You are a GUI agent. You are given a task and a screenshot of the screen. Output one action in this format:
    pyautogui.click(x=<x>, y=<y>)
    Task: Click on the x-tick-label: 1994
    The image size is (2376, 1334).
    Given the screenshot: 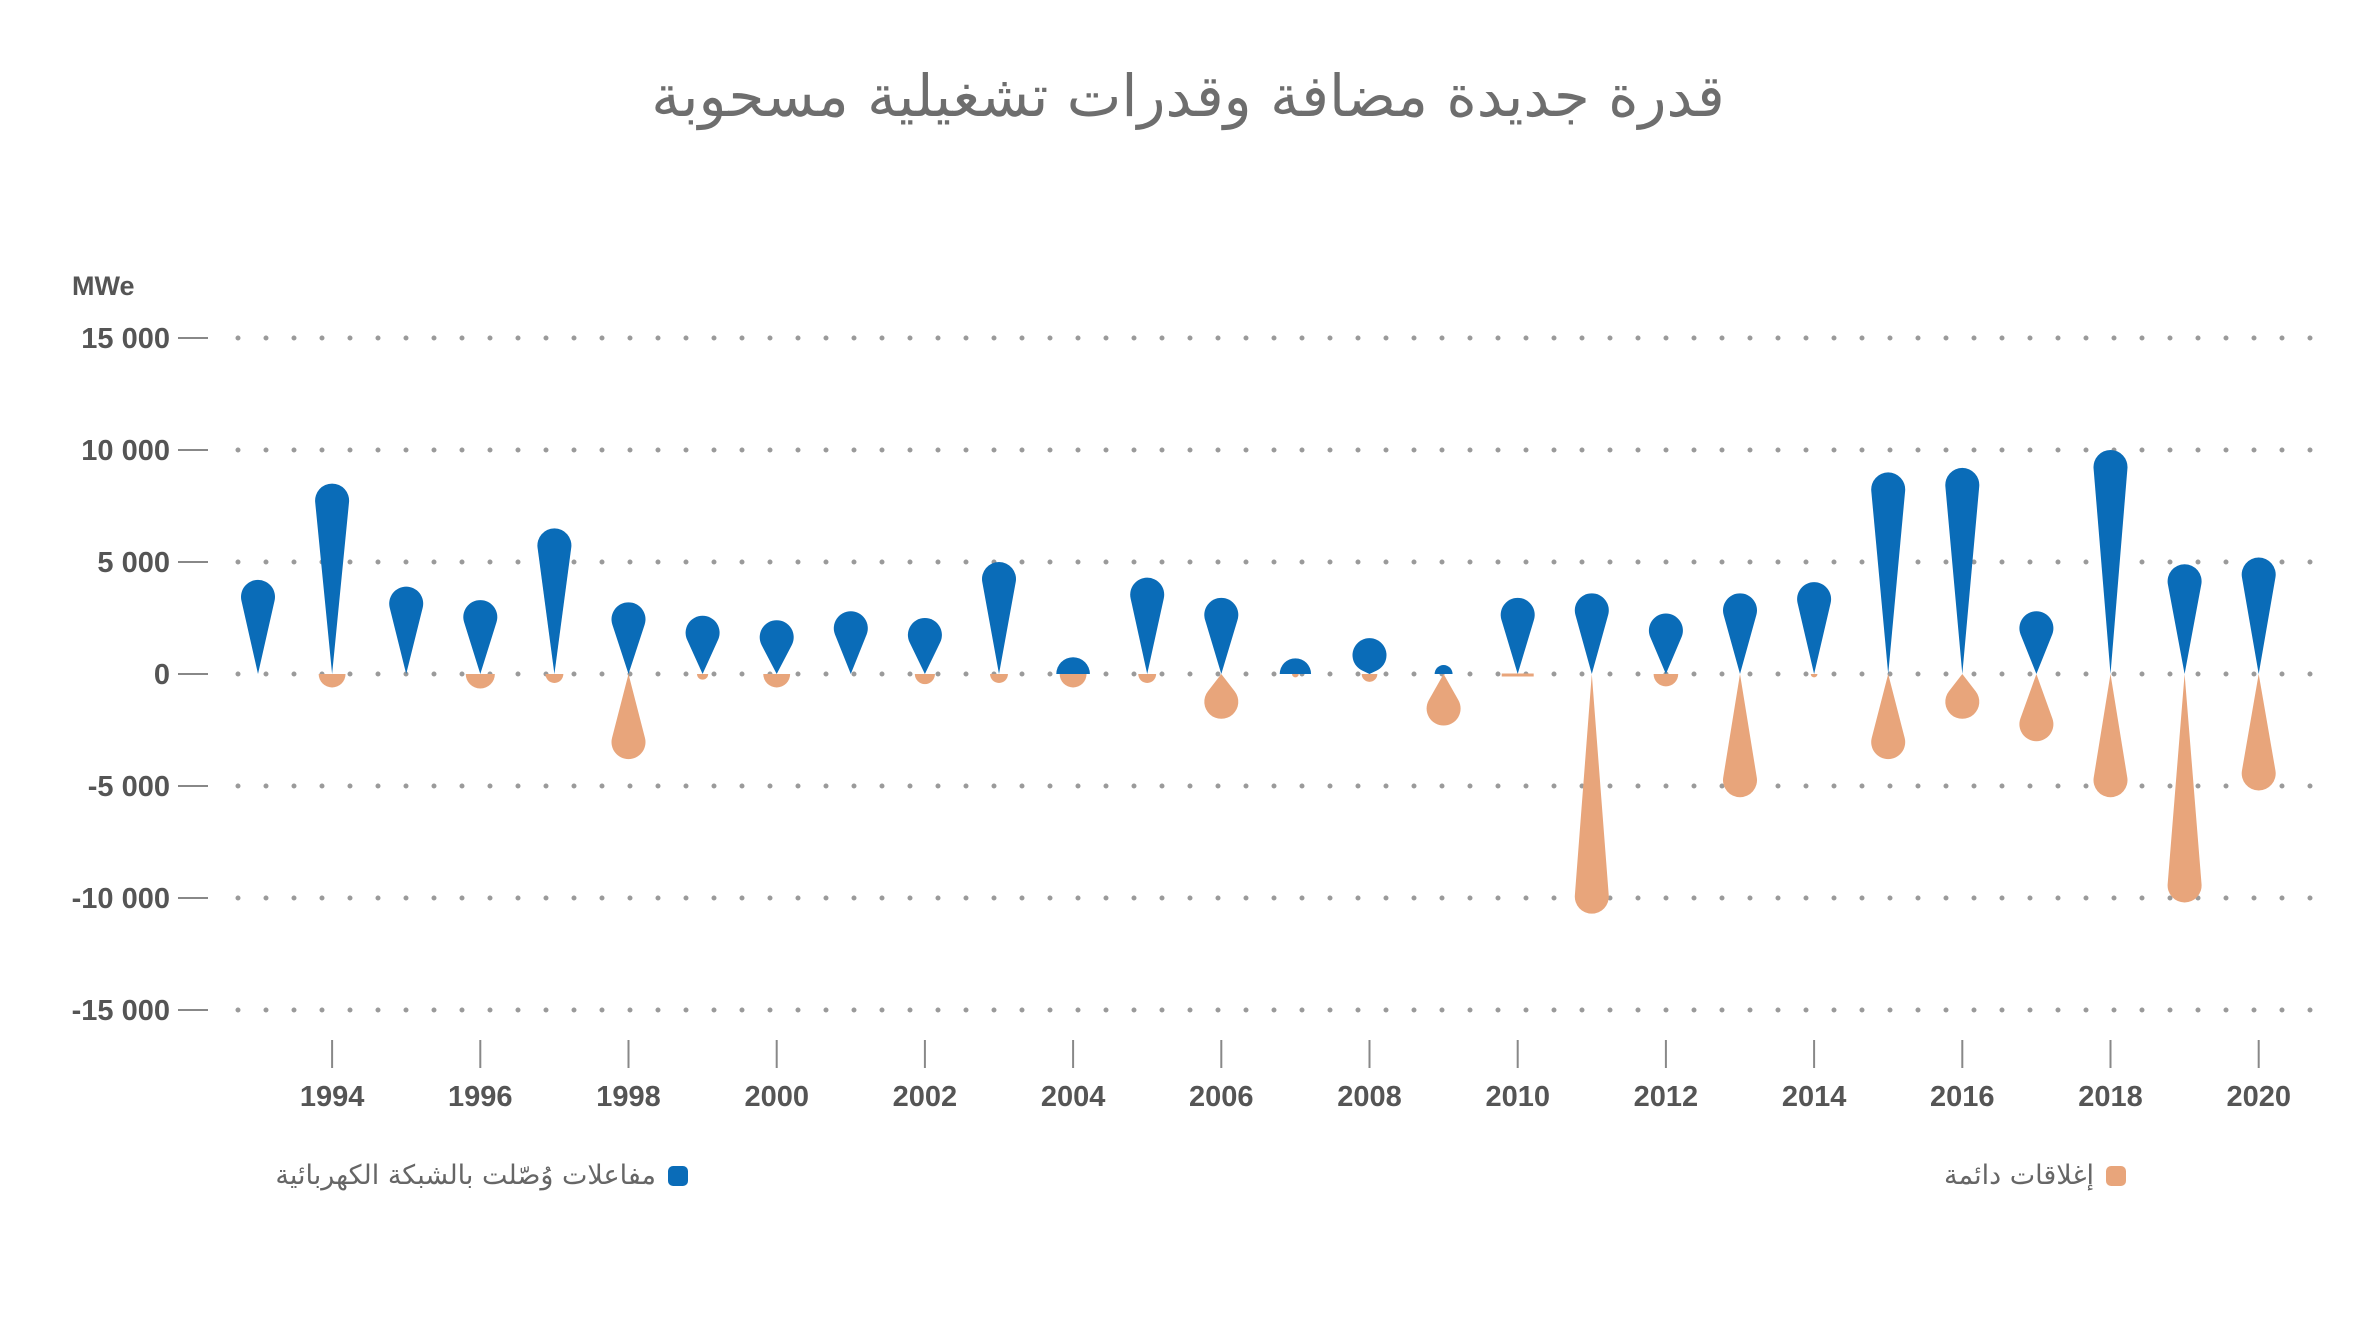 What is the action you would take?
    pyautogui.click(x=332, y=1097)
    